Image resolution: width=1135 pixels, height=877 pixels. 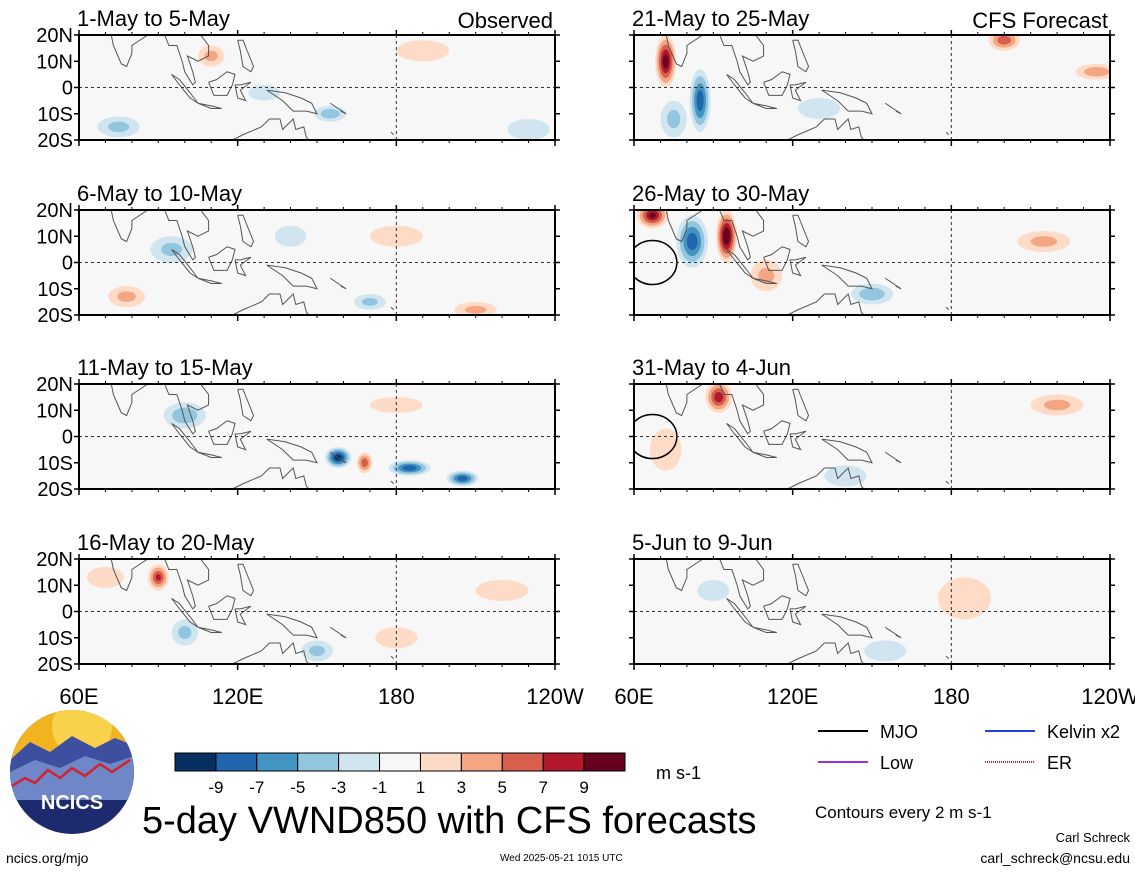 I want to click on footer-url: ncics.org/mjo, so click(x=47, y=858).